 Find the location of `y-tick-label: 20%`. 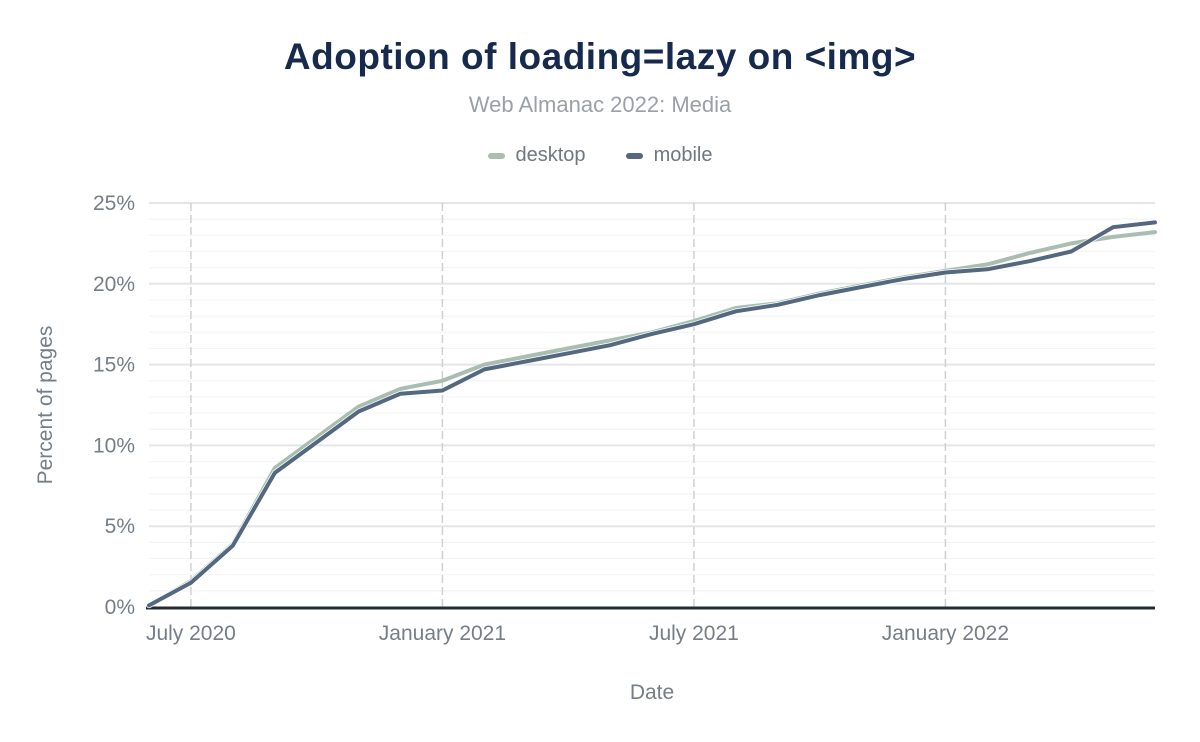

y-tick-label: 20% is located at coordinates (114, 284).